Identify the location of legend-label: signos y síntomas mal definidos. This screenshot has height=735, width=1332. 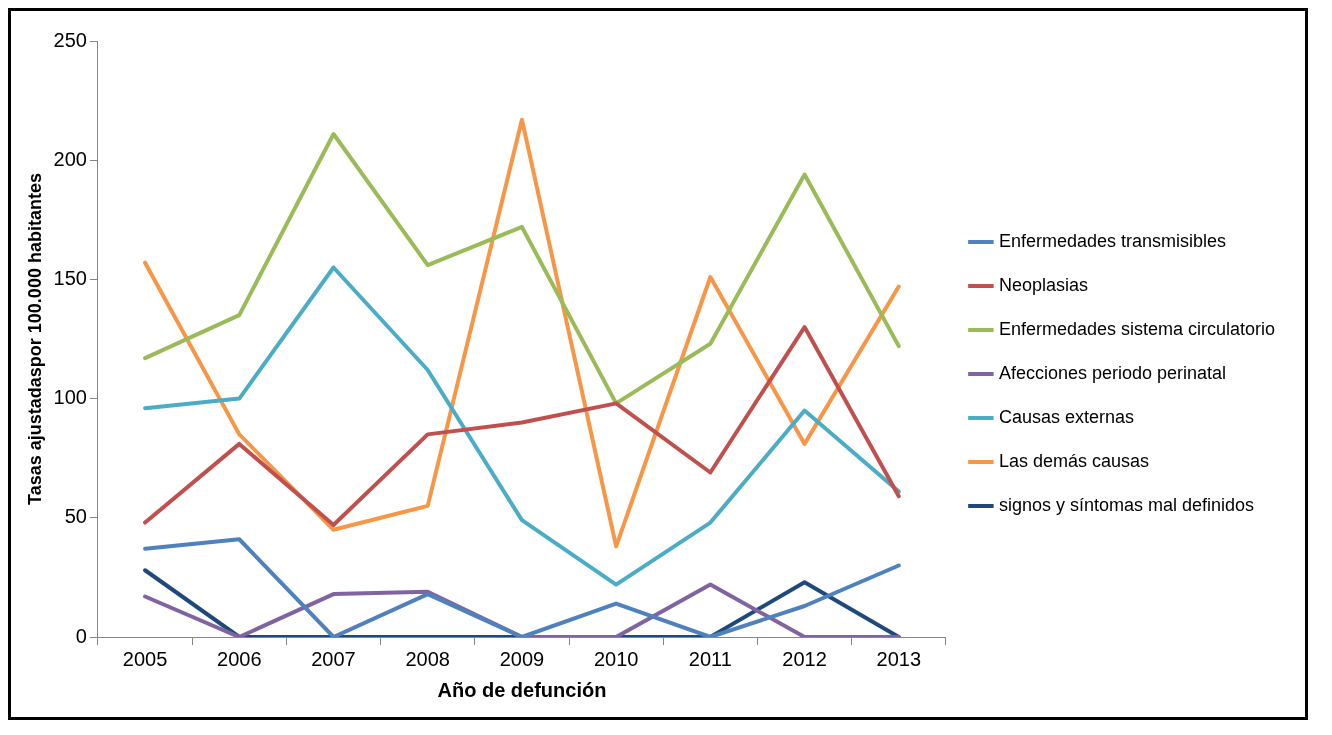
(1126, 504).